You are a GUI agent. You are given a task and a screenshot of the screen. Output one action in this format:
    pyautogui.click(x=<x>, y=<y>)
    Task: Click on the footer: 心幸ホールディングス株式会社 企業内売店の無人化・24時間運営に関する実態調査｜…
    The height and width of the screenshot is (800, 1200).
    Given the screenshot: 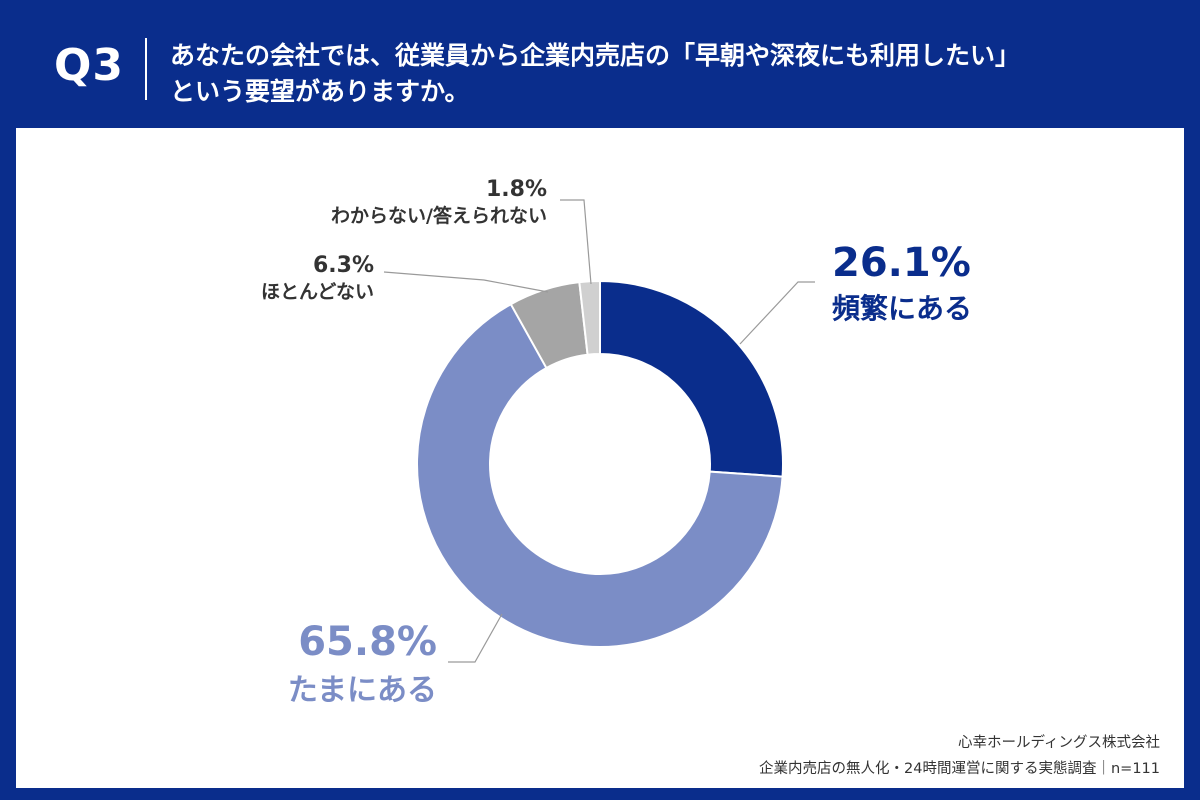 What is the action you would take?
    pyautogui.click(x=959, y=756)
    